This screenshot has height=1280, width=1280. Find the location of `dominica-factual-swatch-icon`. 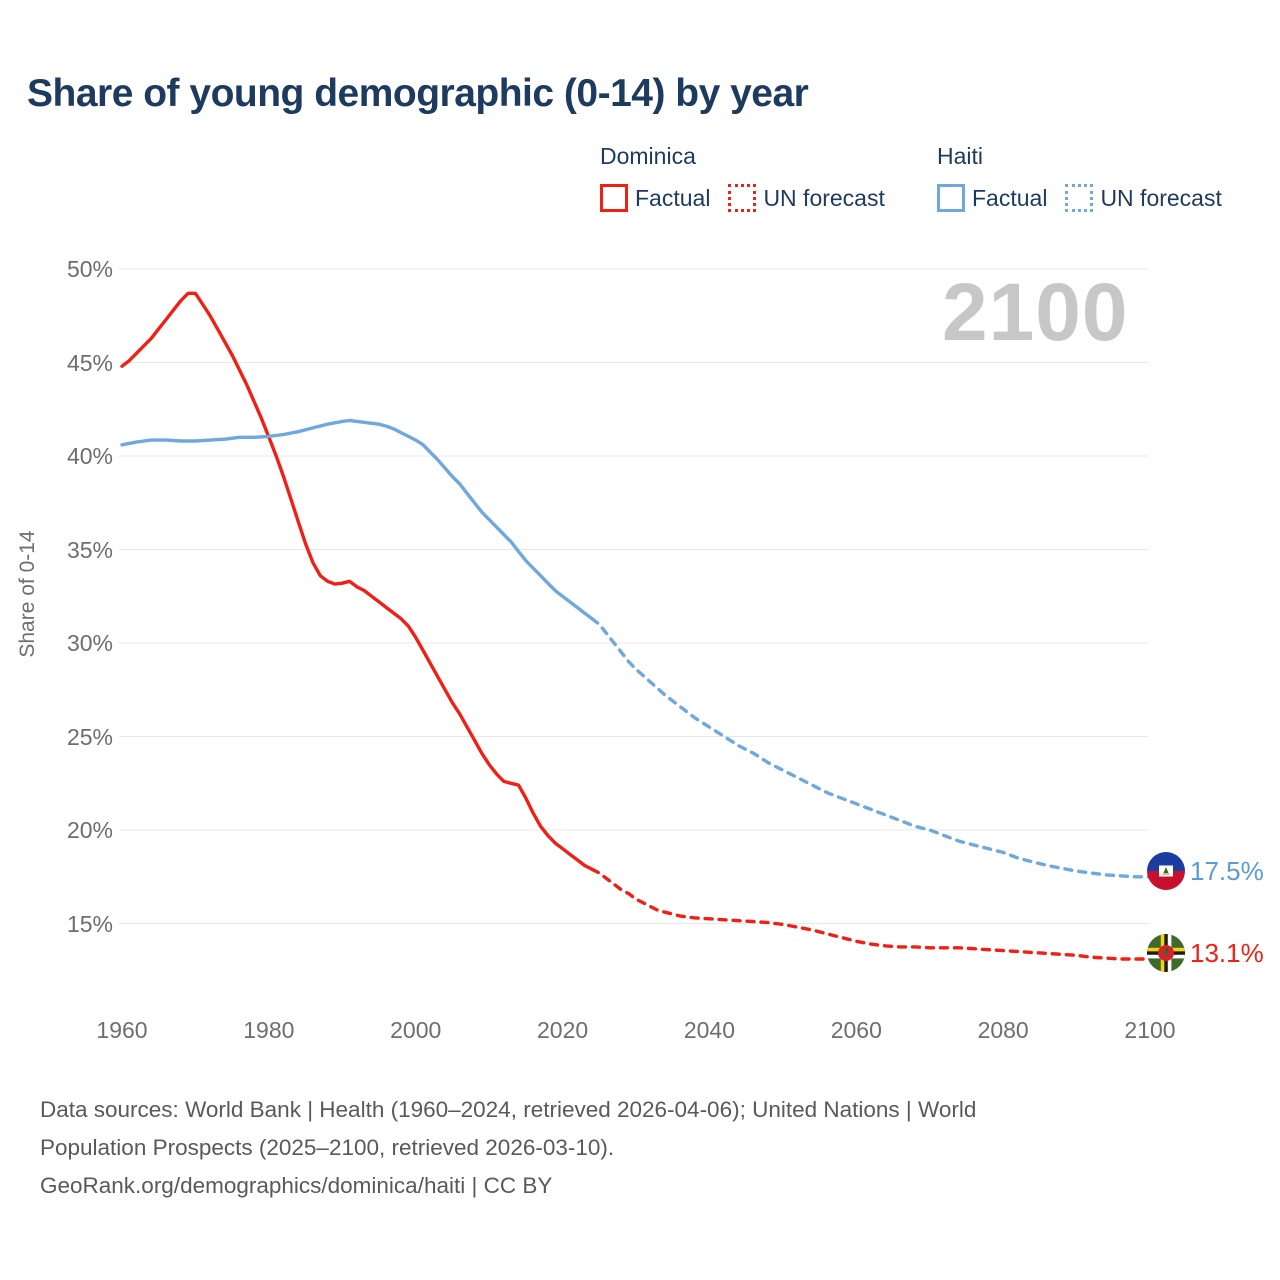

dominica-factual-swatch-icon is located at coordinates (614, 198).